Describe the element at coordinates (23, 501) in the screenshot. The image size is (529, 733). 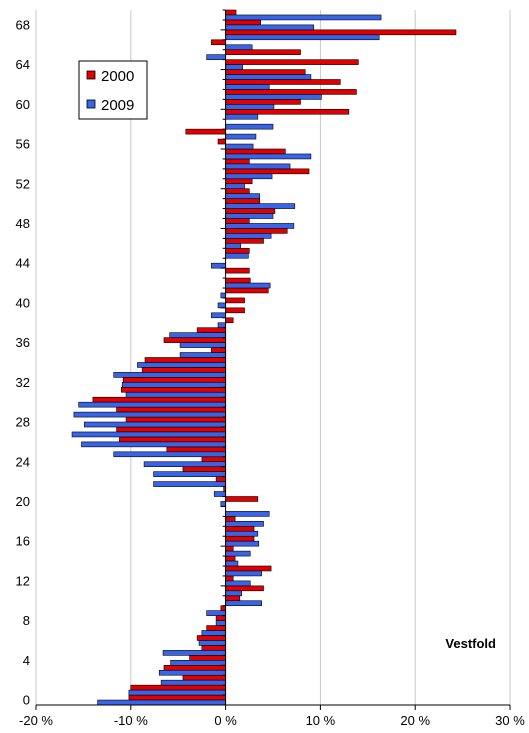
I see `y-tick-label: 20` at that location.